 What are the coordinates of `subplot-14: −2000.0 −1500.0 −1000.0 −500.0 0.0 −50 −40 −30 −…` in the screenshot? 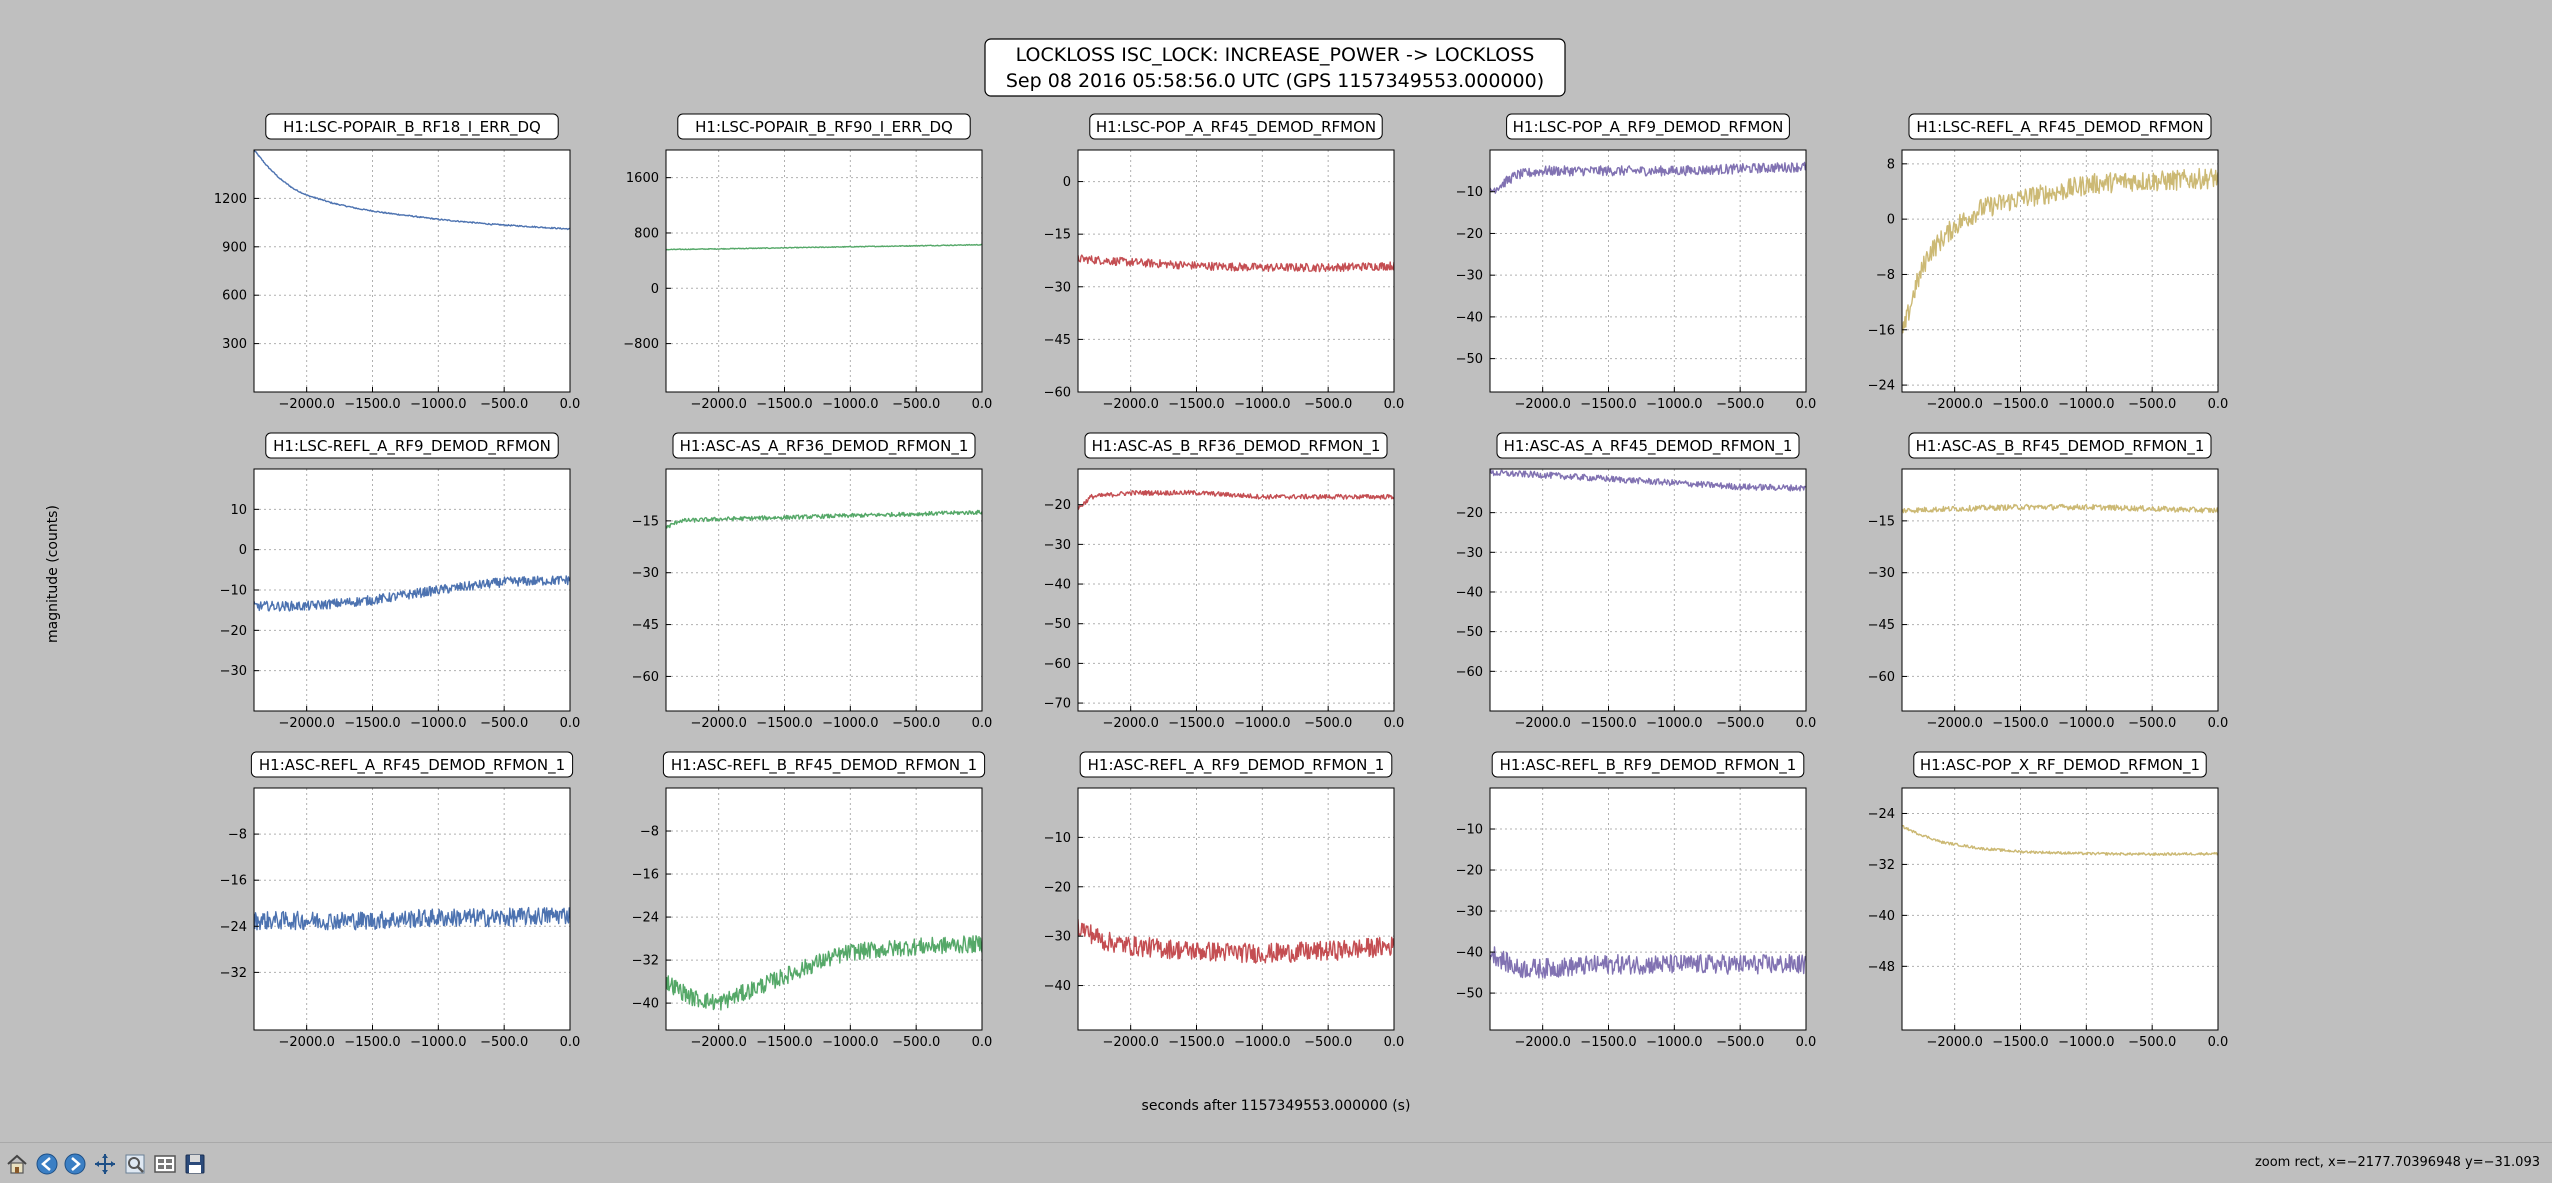 It's located at (1636, 900).